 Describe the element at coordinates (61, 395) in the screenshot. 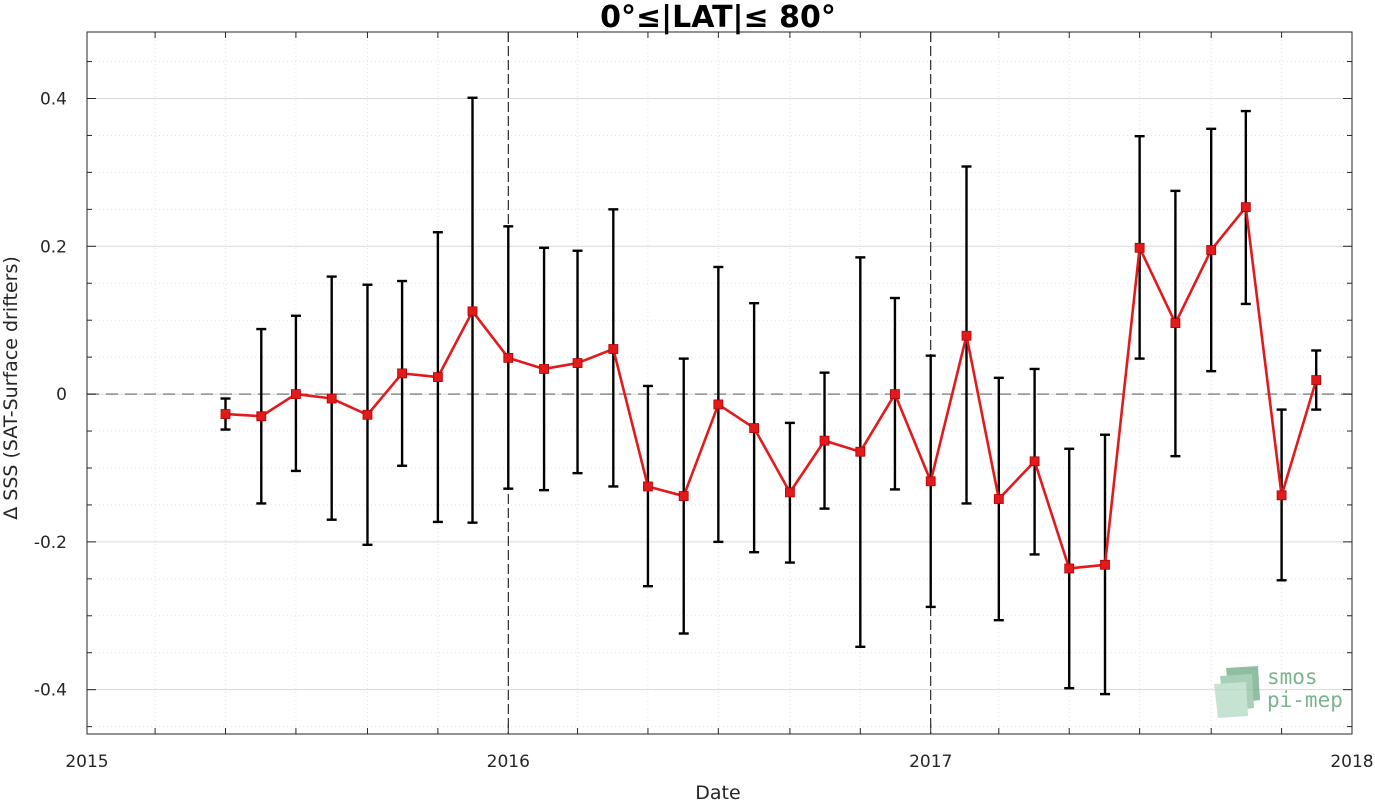

I see `y-tick-label: 0` at that location.